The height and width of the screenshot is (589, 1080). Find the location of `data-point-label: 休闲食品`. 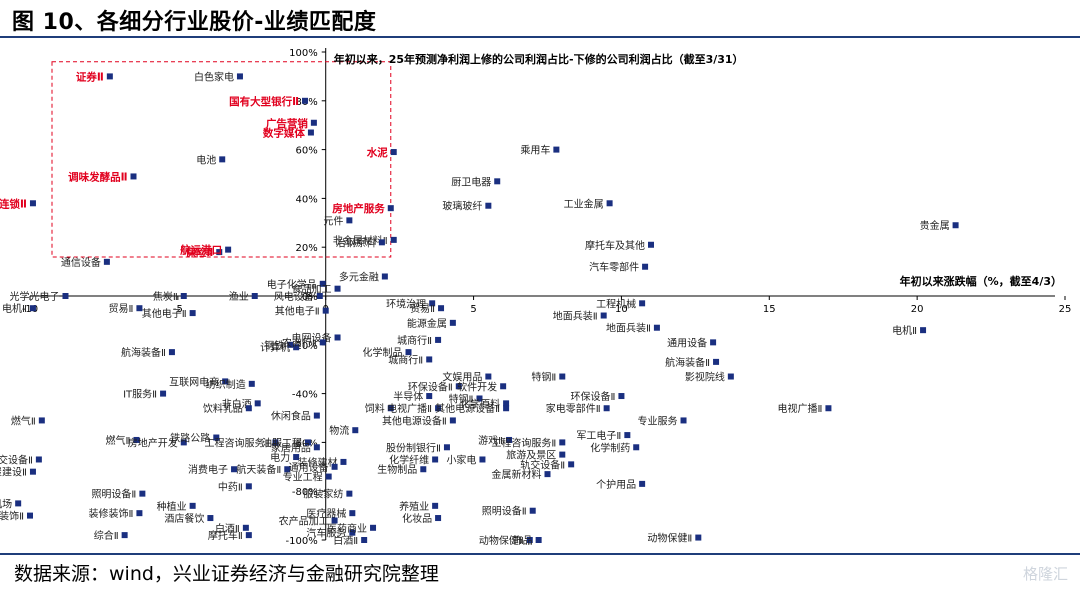

data-point-label: 休闲食品 is located at coordinates (291, 416).